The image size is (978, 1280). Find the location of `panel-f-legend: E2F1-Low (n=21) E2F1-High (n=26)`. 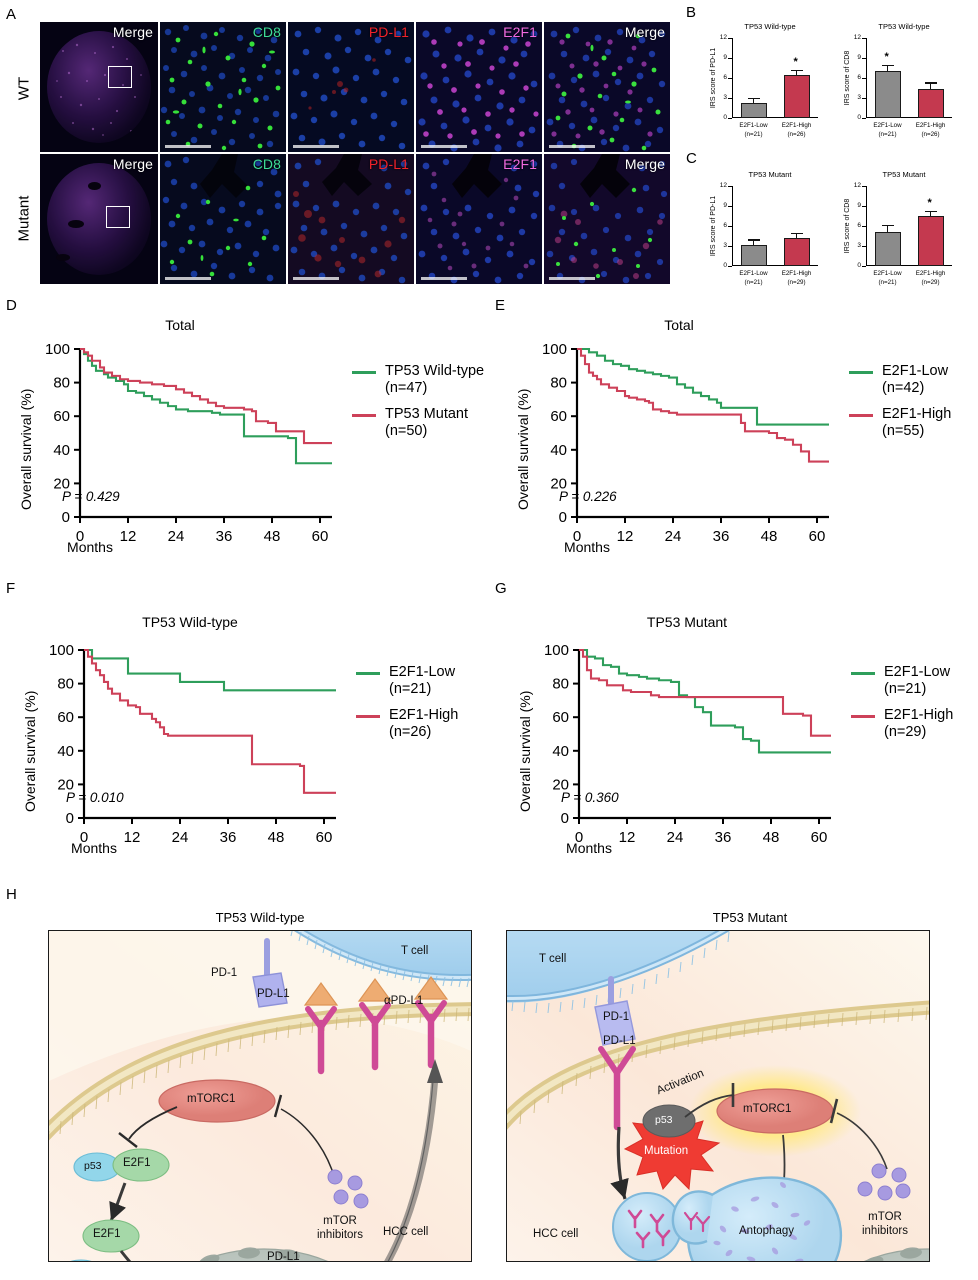

panel-f-legend: E2F1-Low (n=21) E2F1-High (n=26) is located at coordinates (407, 707).